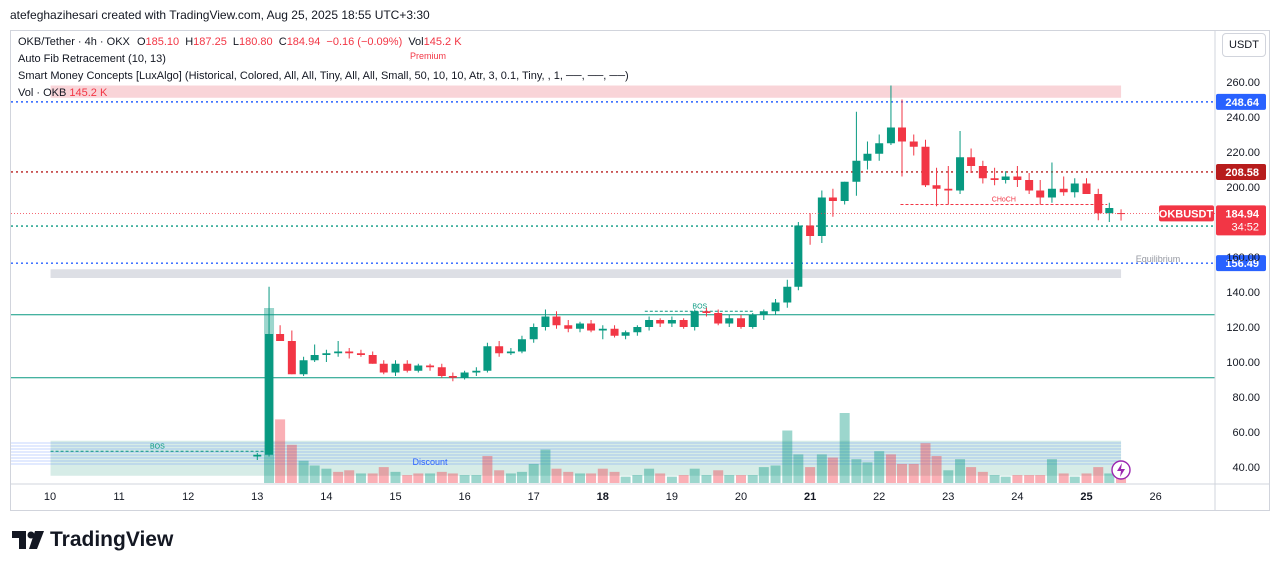  I want to click on x-tick-label: 16, so click(464, 497).